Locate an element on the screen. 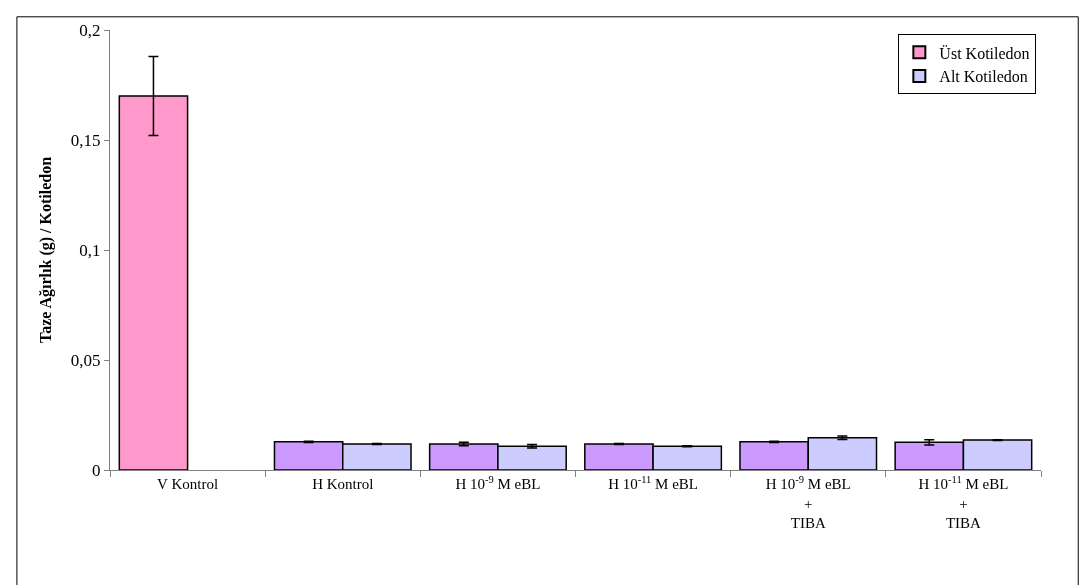 The width and height of the screenshot is (1091, 585). legend-label: Alt Kotiledon is located at coordinates (983, 77).